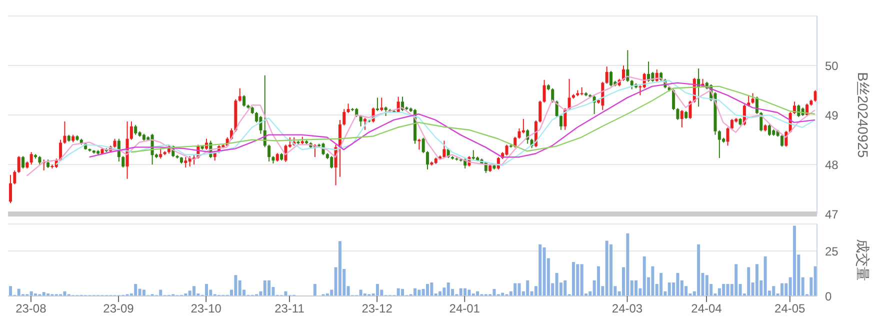 This screenshot has height=334, width=889. Describe the element at coordinates (832, 65) in the screenshot. I see `y-tick-label: 50` at that location.